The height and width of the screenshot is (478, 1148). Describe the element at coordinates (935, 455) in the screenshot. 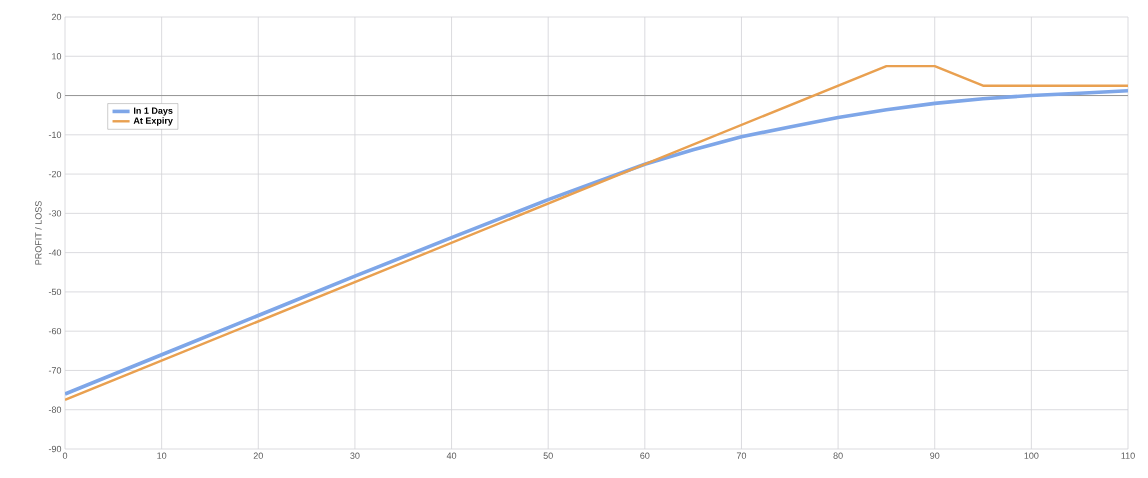

I see `x-tick-label: 90` at that location.